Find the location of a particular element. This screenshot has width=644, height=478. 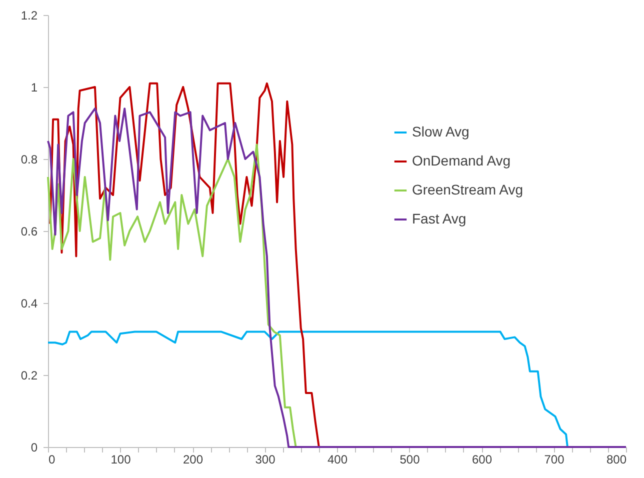

y-tick-label: 0.2 is located at coordinates (29, 375).